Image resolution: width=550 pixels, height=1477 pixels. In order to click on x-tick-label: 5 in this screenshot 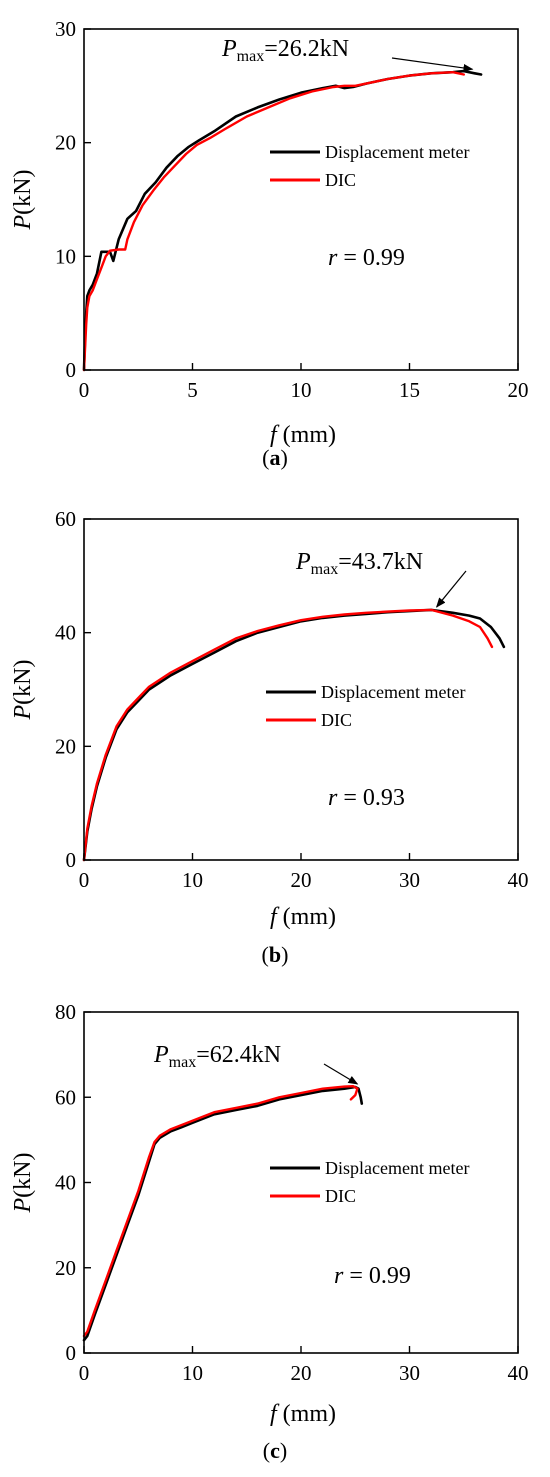, I will do `click(192, 390)`.